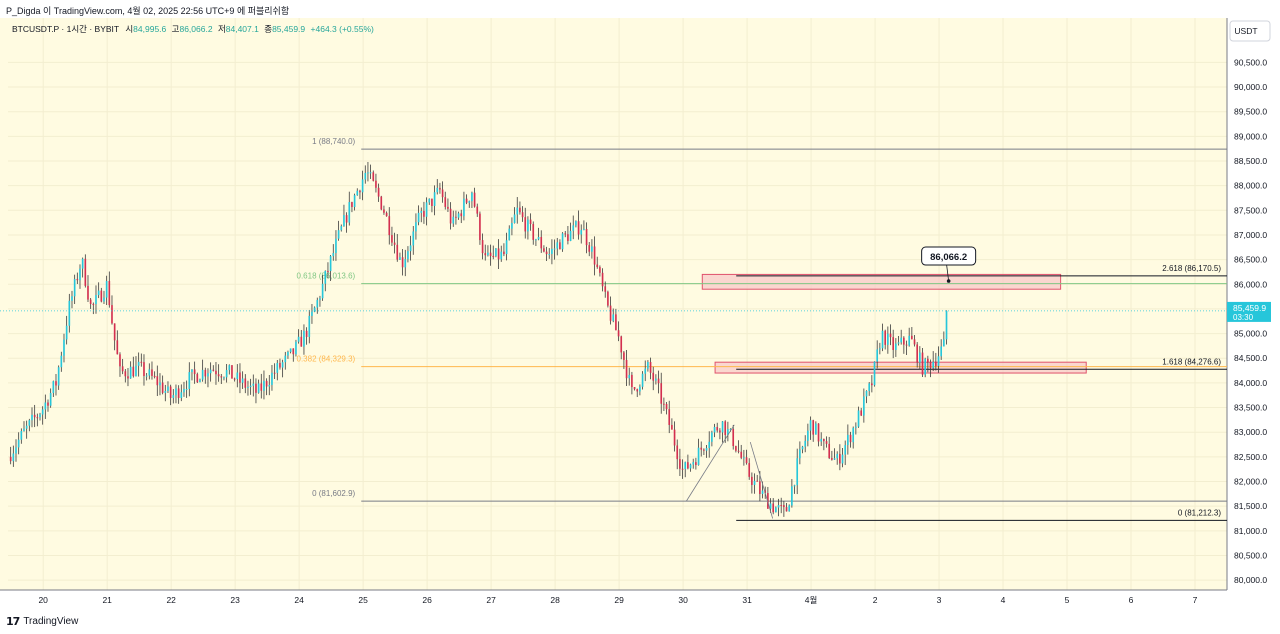  What do you see at coordinates (1250, 161) in the screenshot?
I see `price-tick-label: 88,500.0` at bounding box center [1250, 161].